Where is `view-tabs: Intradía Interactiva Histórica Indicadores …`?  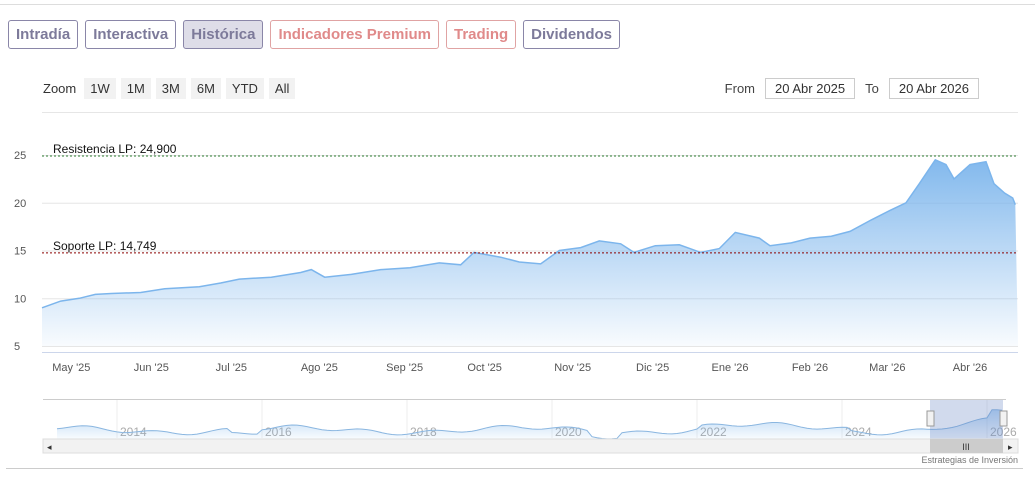
view-tabs: Intradía Interactiva Histórica Indicadores … is located at coordinates (314, 34).